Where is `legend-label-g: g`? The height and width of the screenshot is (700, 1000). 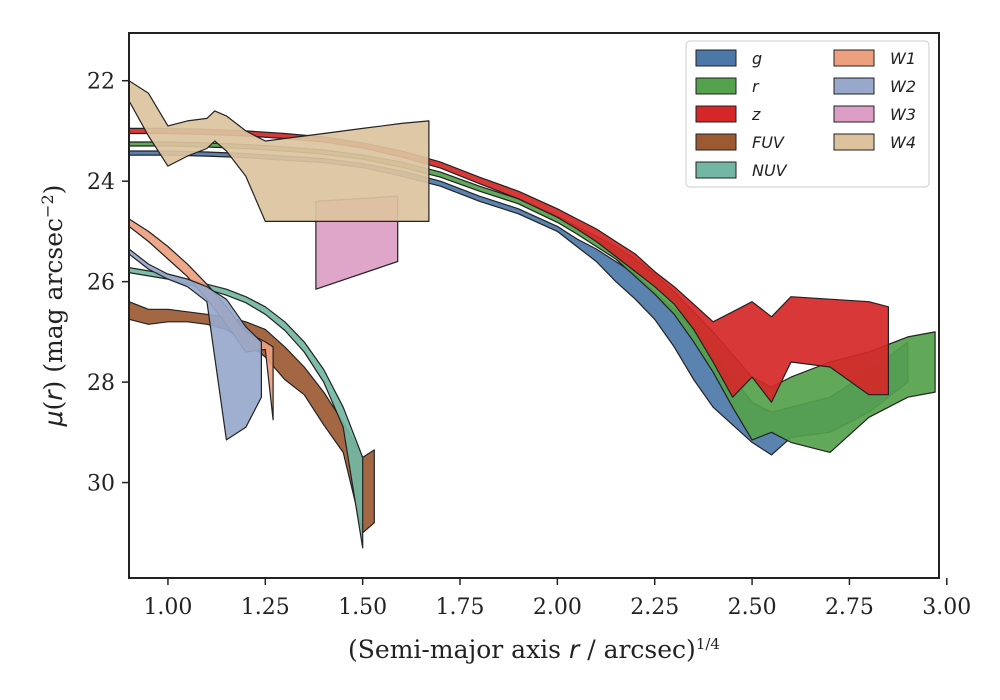 legend-label-g: g is located at coordinates (757, 58).